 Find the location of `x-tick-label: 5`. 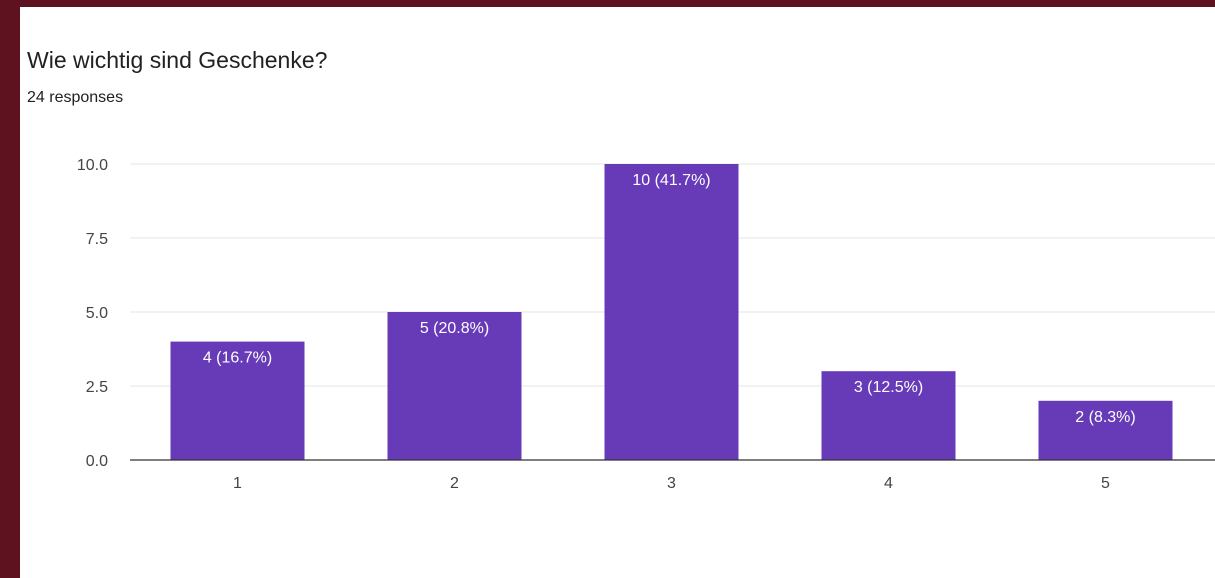

x-tick-label: 5 is located at coordinates (1105, 483).